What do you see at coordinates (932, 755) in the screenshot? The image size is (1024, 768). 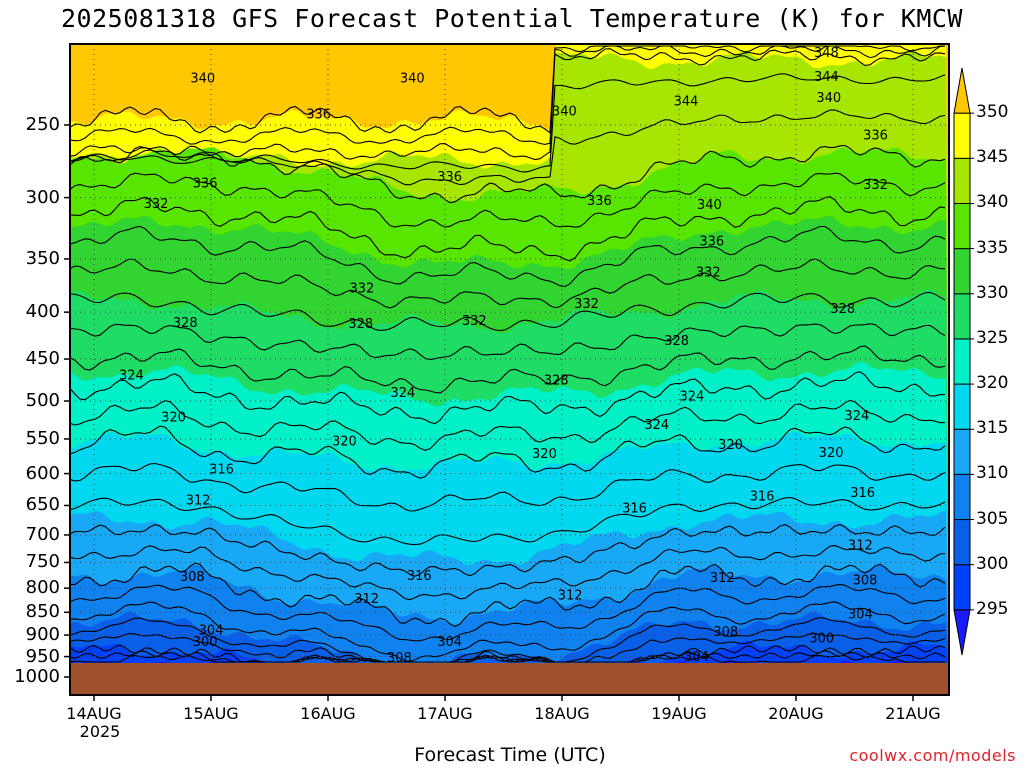 I see `source-credit: coolwx.com/models` at bounding box center [932, 755].